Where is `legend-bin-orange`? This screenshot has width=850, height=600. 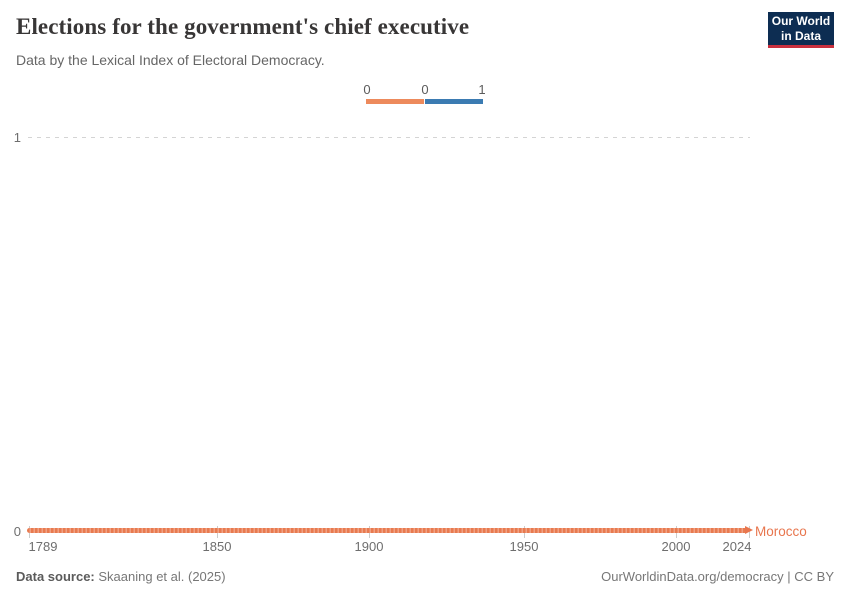
legend-bin-orange is located at coordinates (395, 101).